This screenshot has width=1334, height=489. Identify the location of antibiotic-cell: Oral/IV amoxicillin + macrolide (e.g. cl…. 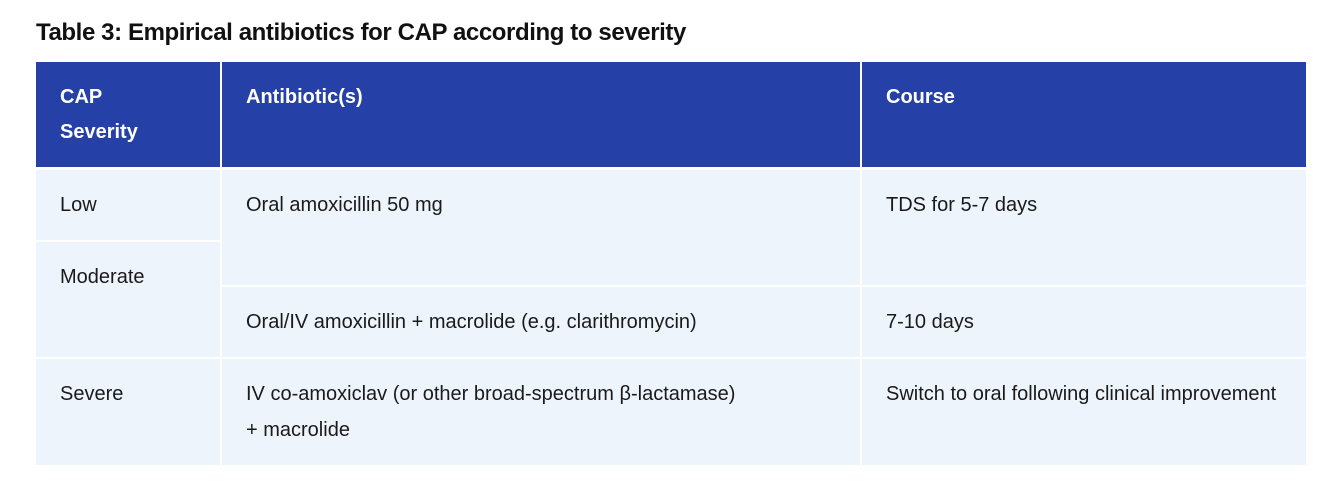
(541, 322).